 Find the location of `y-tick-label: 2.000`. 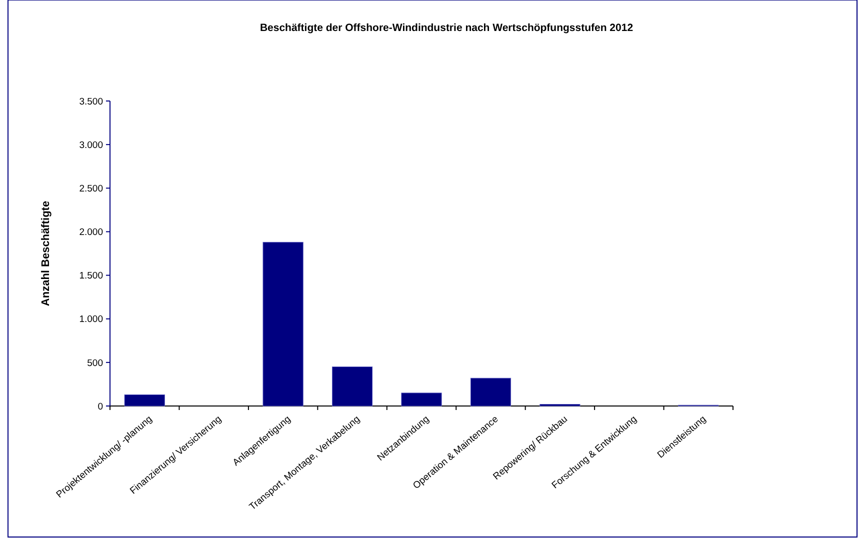

y-tick-label: 2.000 is located at coordinates (91, 232).